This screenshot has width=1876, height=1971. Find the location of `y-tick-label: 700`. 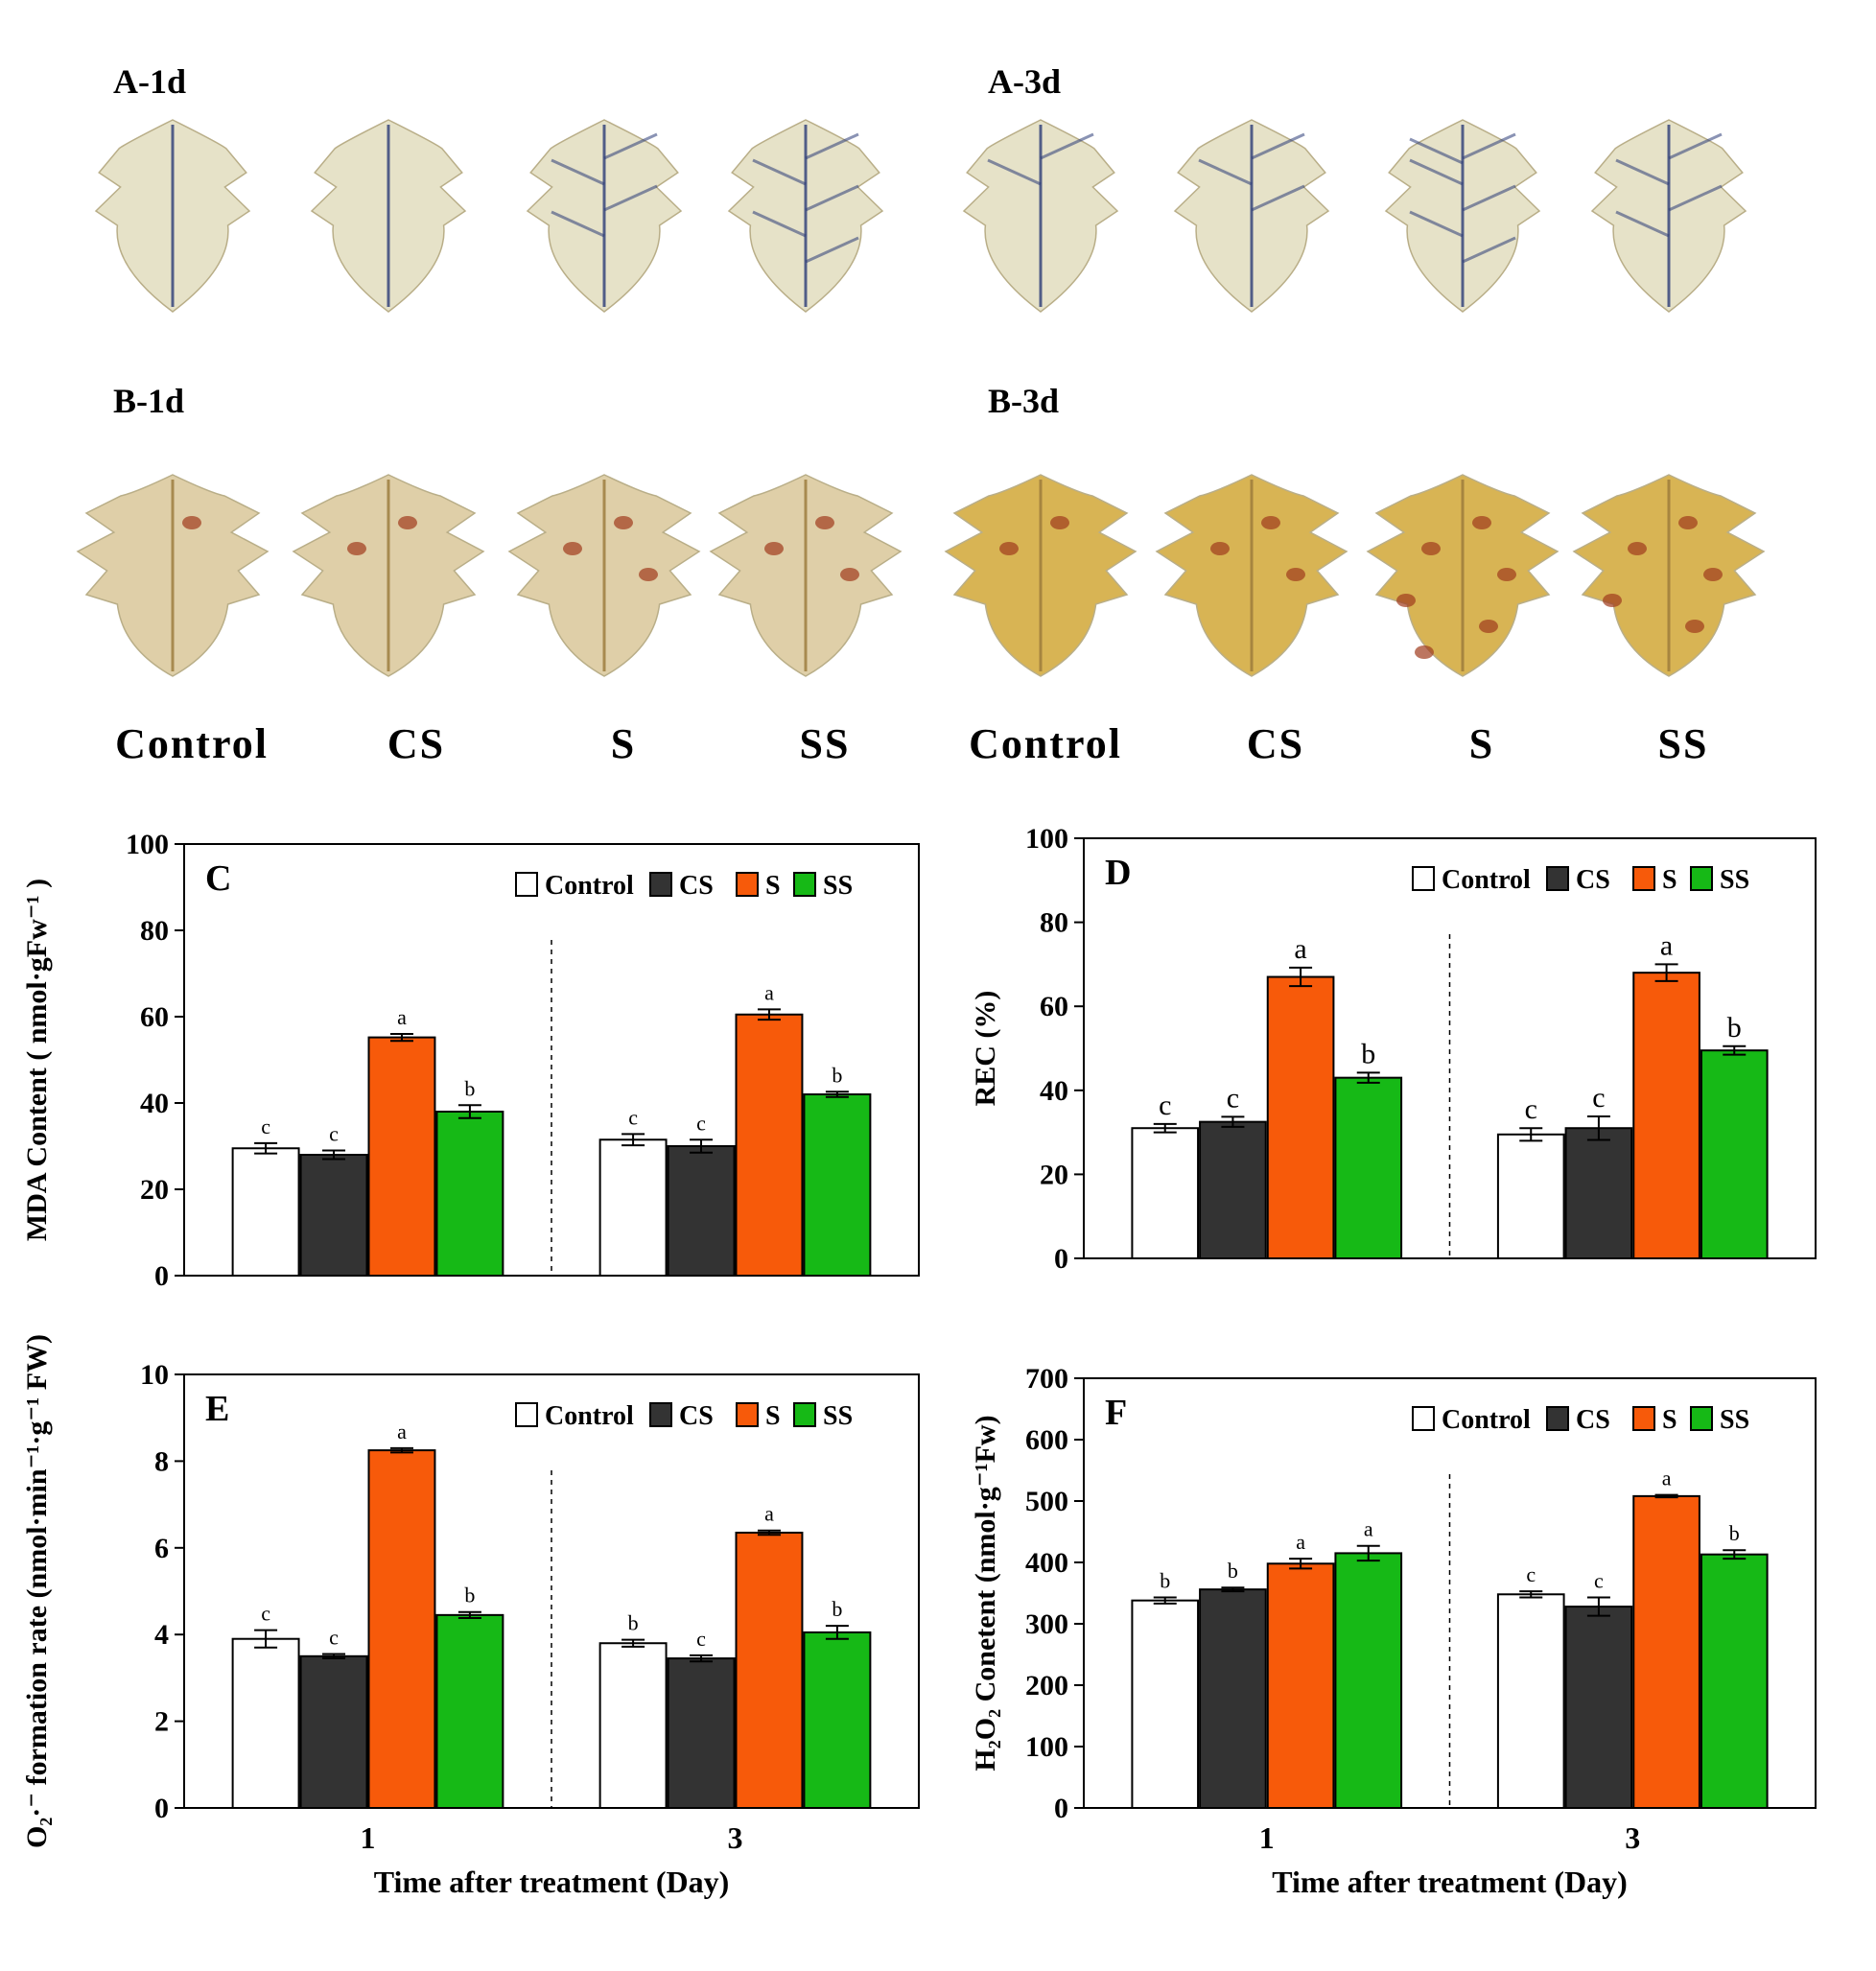

y-tick-label: 700 is located at coordinates (1046, 1379).